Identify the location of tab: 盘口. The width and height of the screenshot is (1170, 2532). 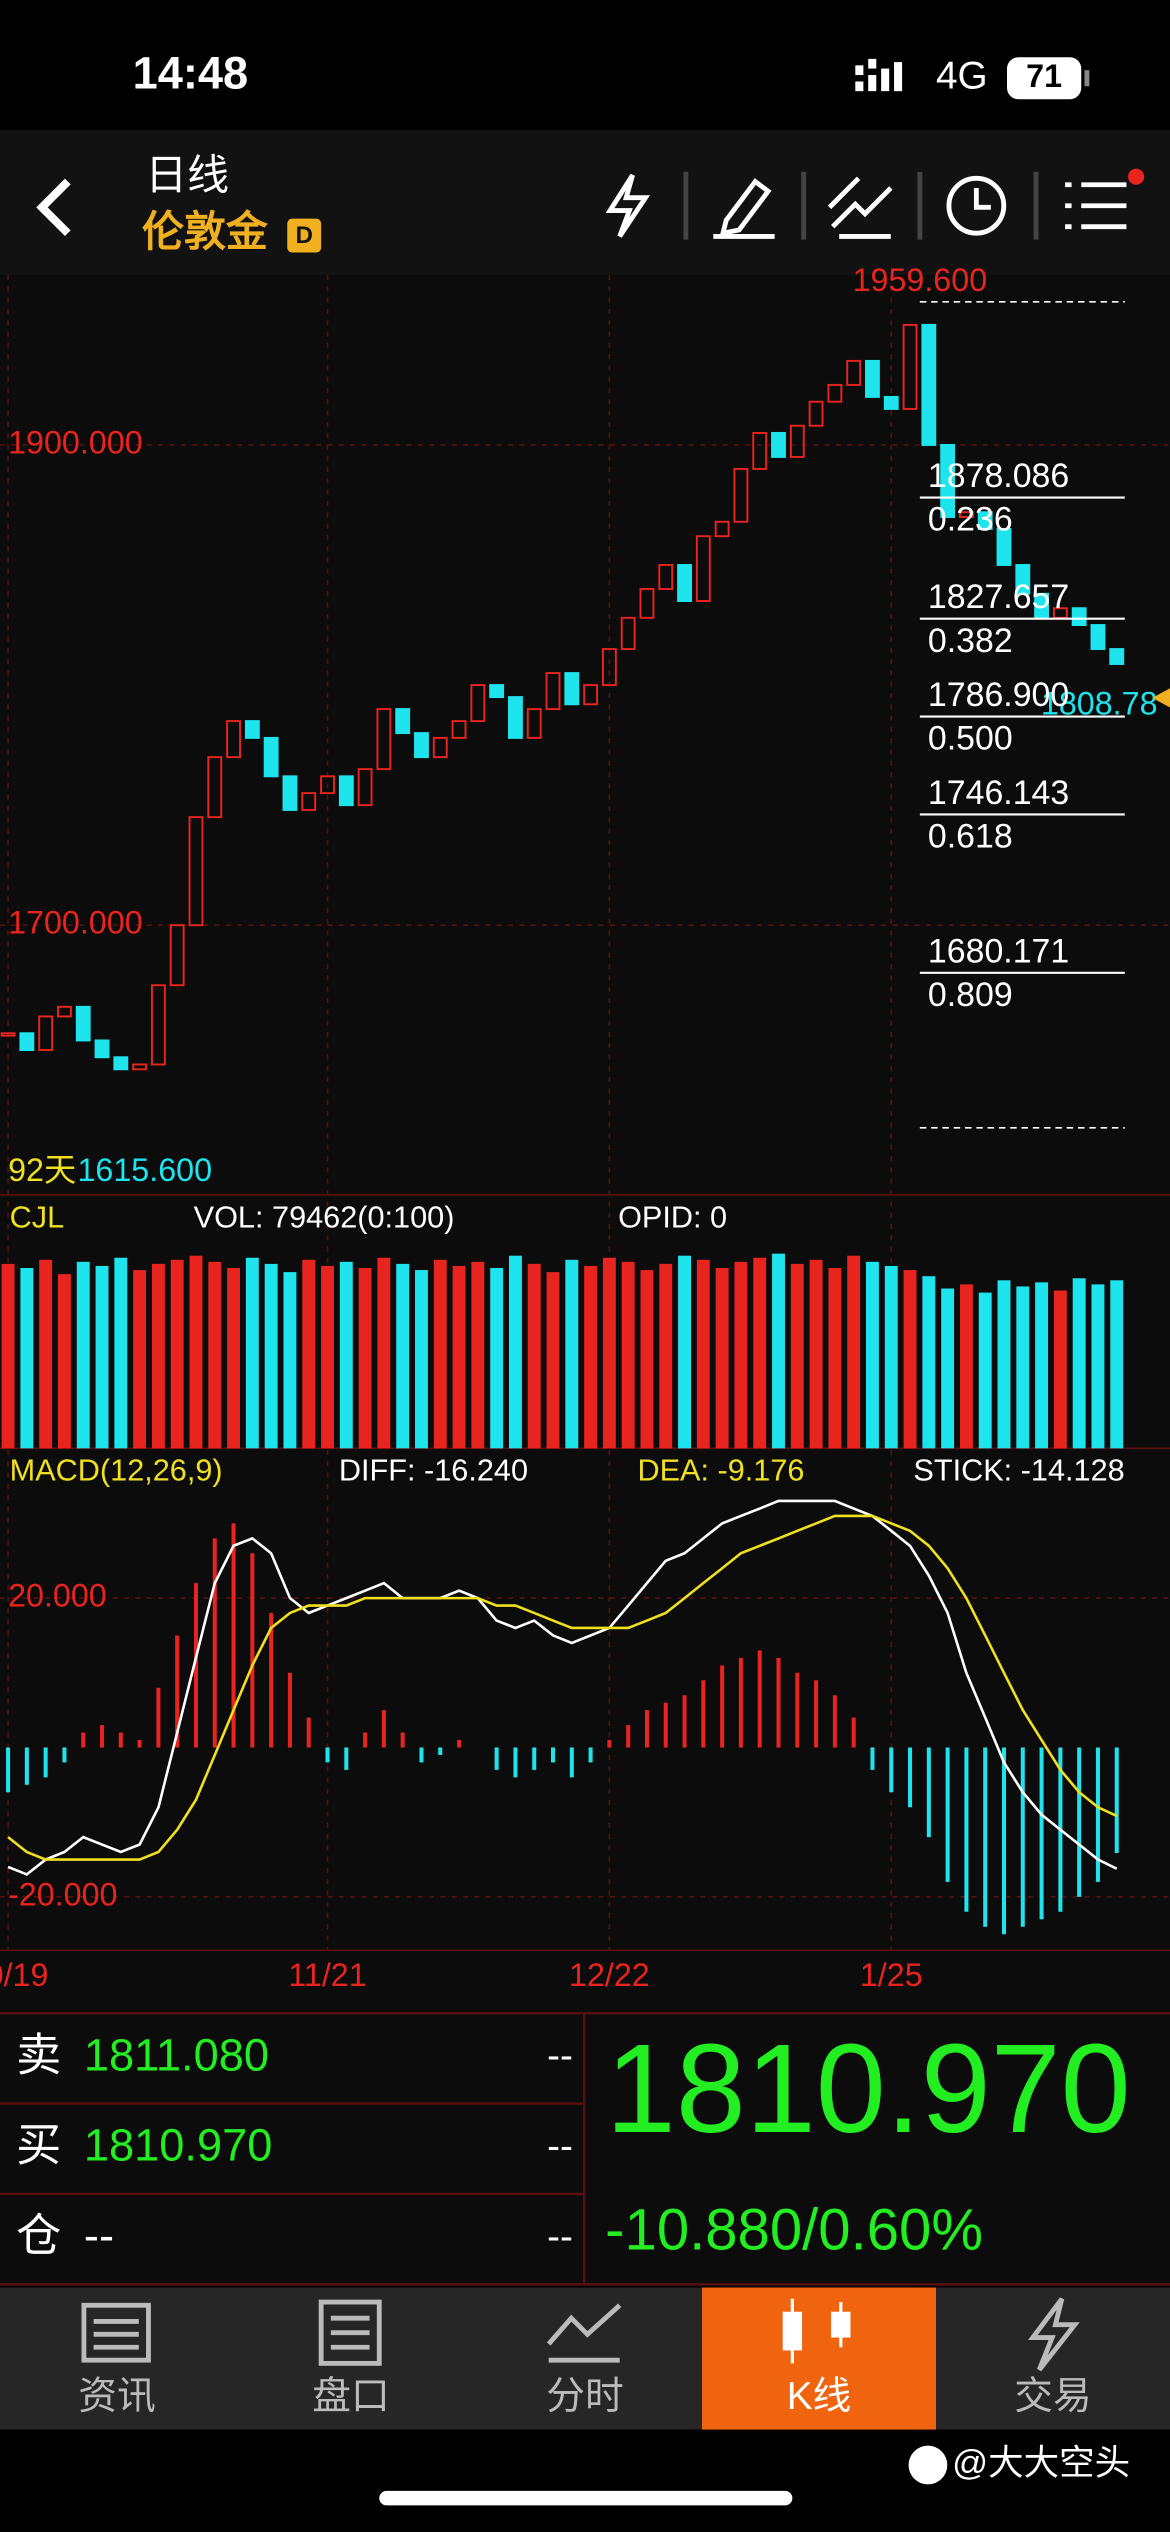
(350, 2396).